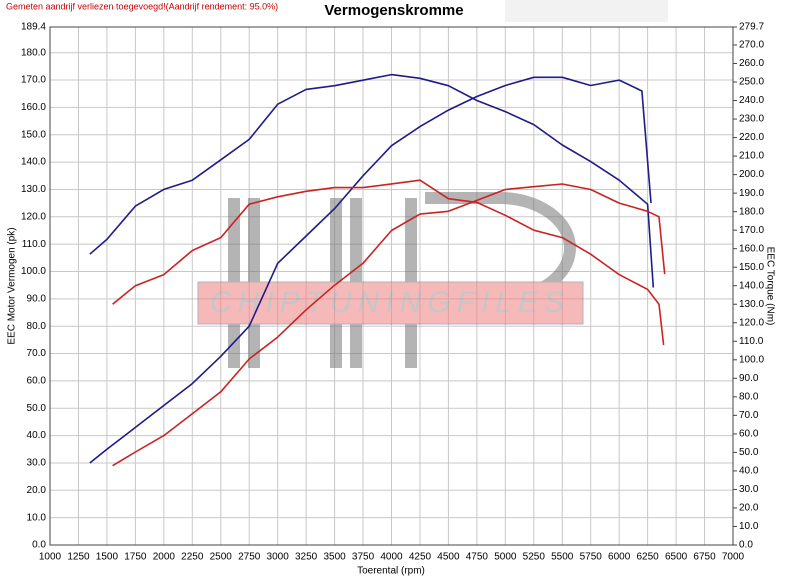  I want to click on y-tick-label: 120.0, so click(33, 216).